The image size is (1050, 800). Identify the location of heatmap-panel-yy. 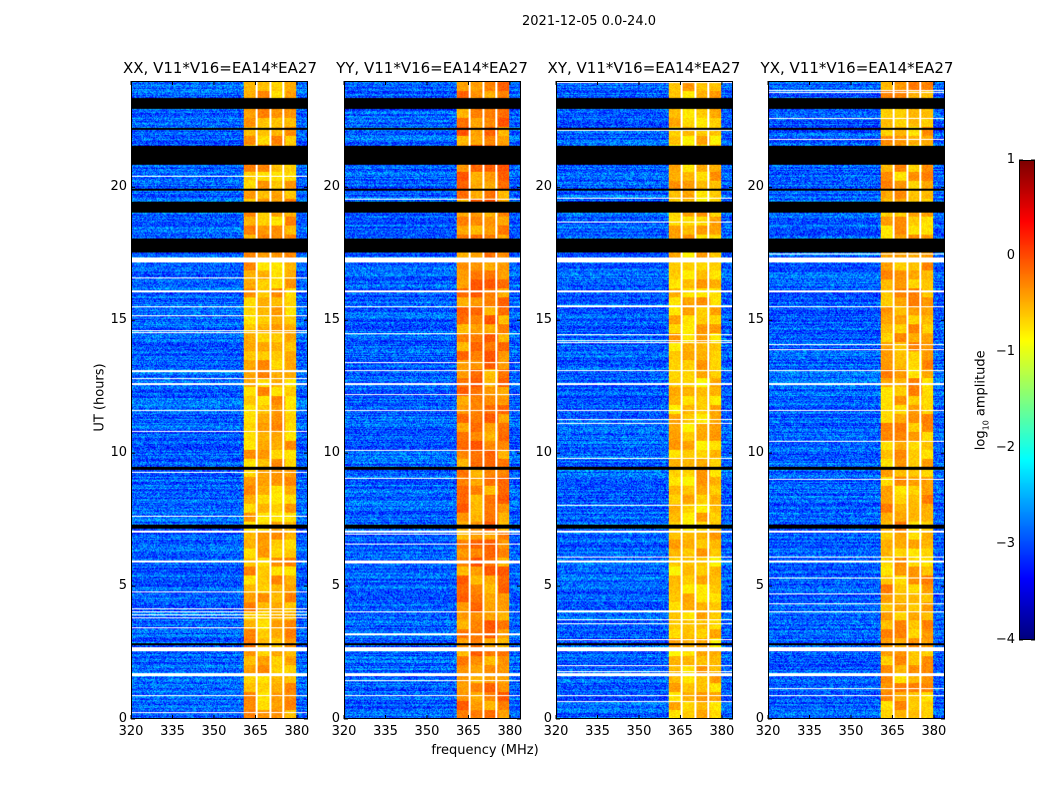
(432, 400).